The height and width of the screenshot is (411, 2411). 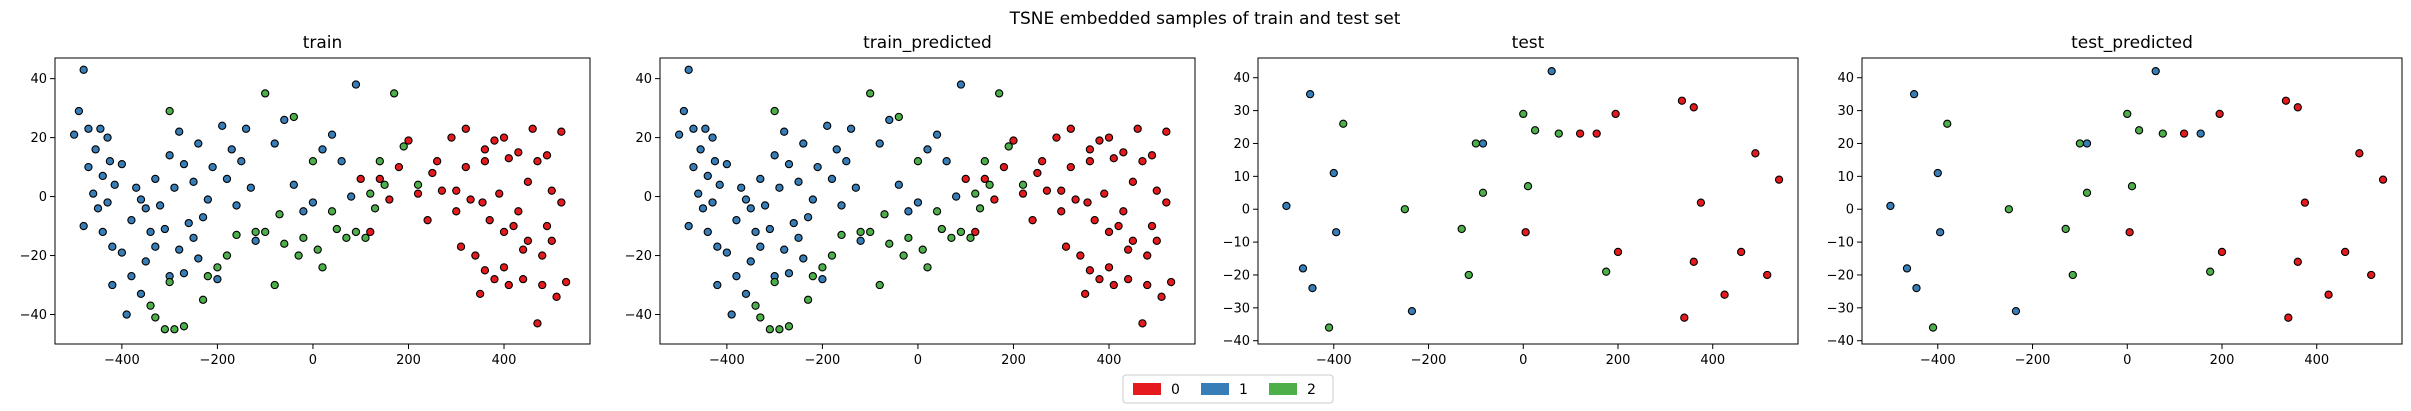 What do you see at coordinates (1528, 43) in the screenshot?
I see `subplot-title: test` at bounding box center [1528, 43].